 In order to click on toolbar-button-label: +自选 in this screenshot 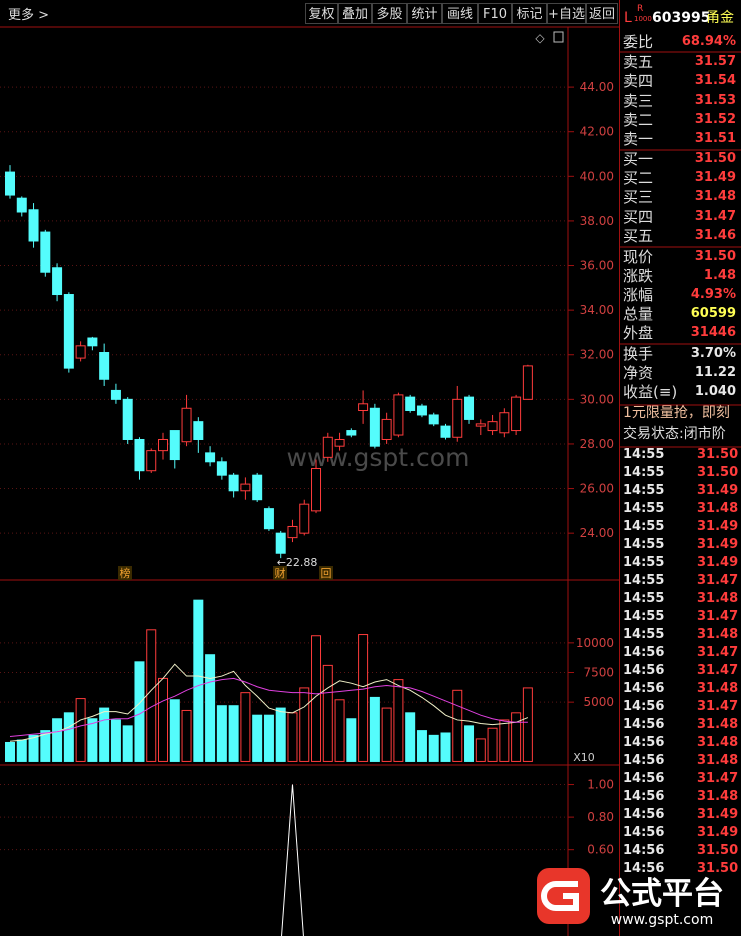, I will do `click(566, 14)`.